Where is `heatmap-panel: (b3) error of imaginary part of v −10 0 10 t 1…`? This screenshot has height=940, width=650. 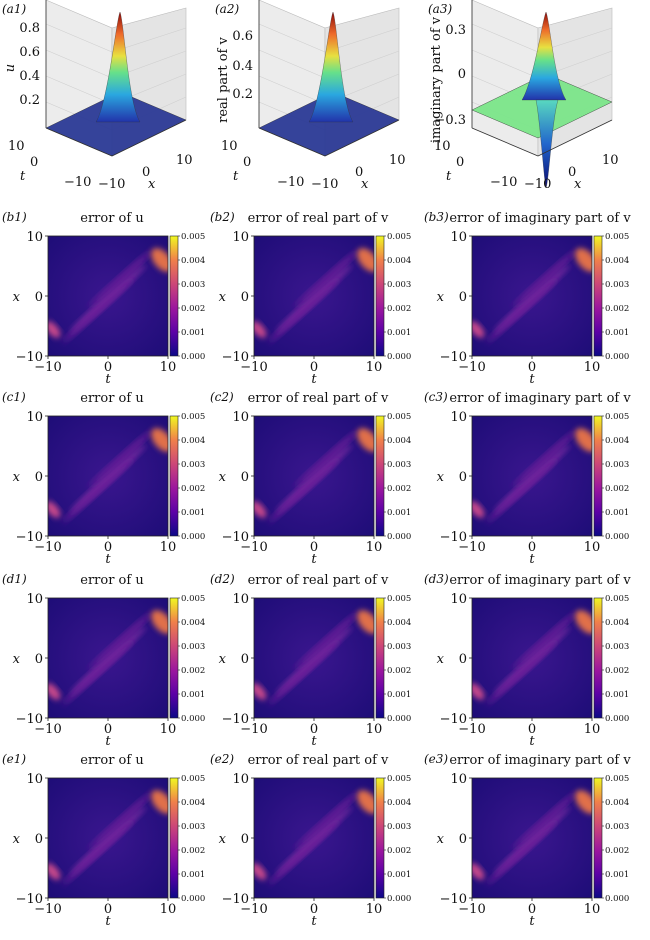
heatmap-panel: (b3) error of imaginary part of v −10 0 10 t 1… is located at coordinates (527, 298).